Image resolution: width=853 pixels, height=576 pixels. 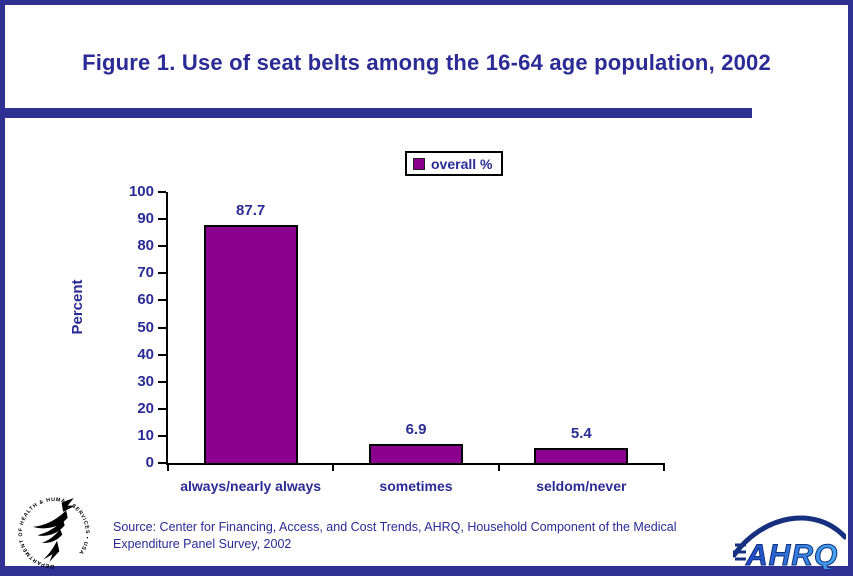 I want to click on y-tick-label: 80, so click(x=145, y=246).